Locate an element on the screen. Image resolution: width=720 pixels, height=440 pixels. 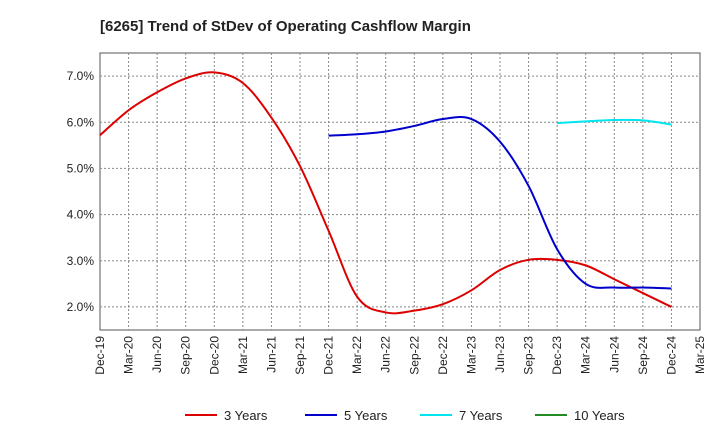
x-tick-label: Mar-23 is located at coordinates (471, 355).